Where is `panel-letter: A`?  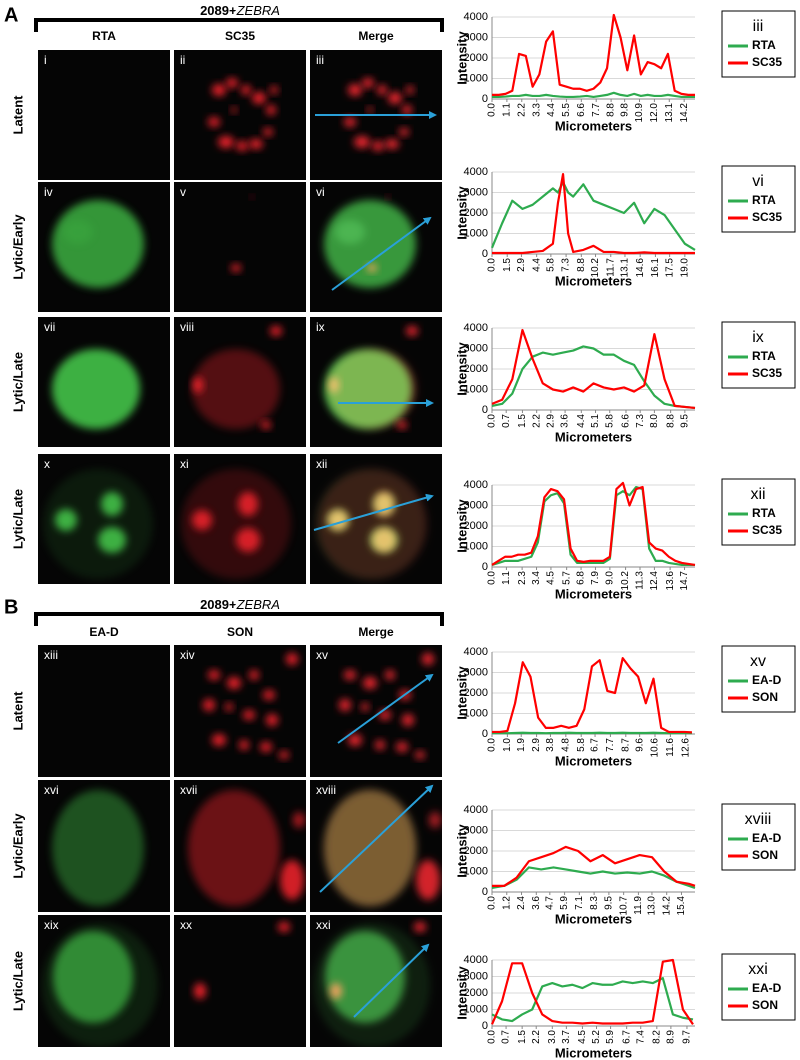 panel-letter: A is located at coordinates (11, 15).